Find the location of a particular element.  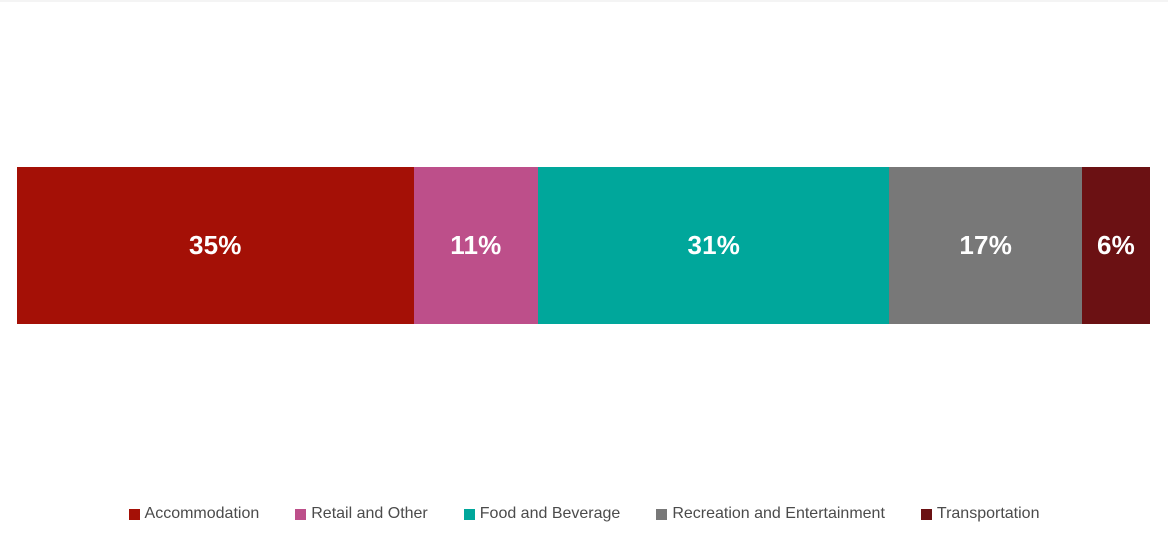

bar-segment-transportation: 6% is located at coordinates (1116, 245).